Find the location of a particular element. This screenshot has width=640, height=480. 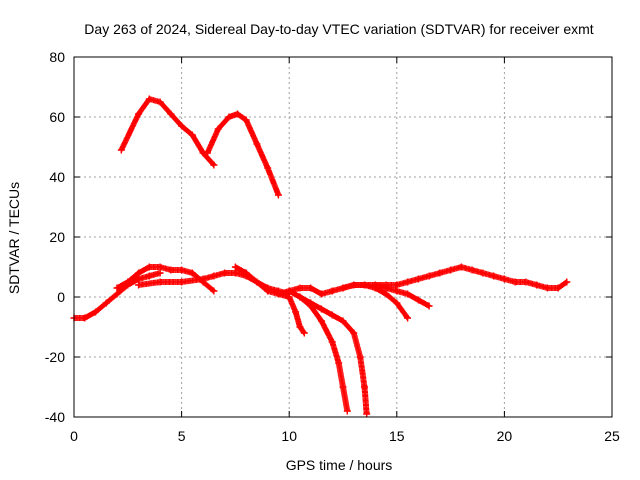

x-tick-label: 0 is located at coordinates (74, 436).